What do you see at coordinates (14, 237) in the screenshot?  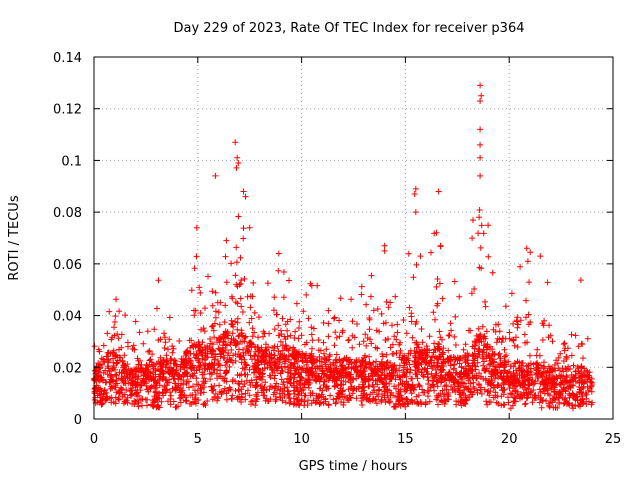 I see `y-axis-label: ROTI / TECUs` at bounding box center [14, 237].